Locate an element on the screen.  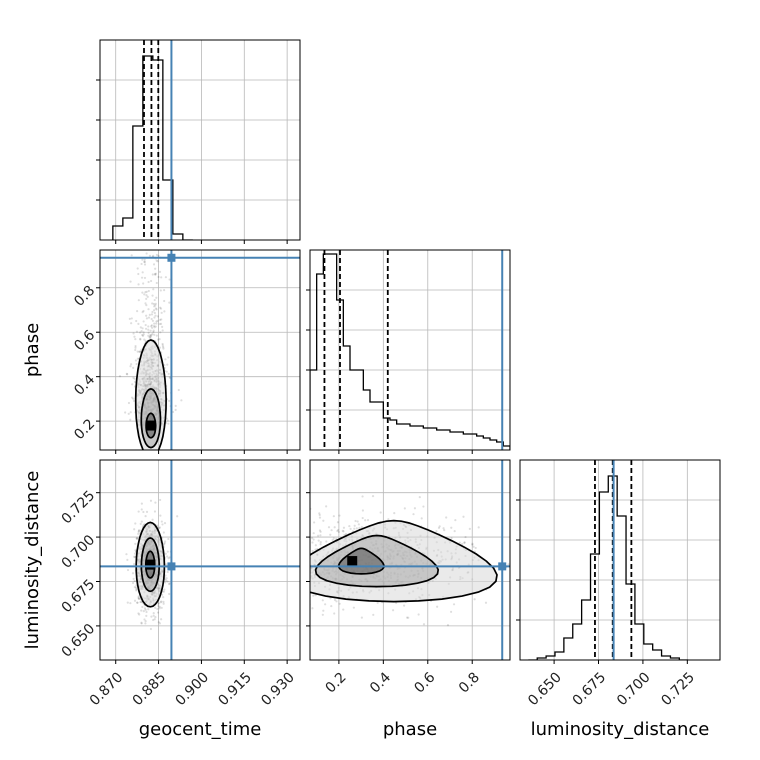
density-peak is located at coordinates (150, 425).